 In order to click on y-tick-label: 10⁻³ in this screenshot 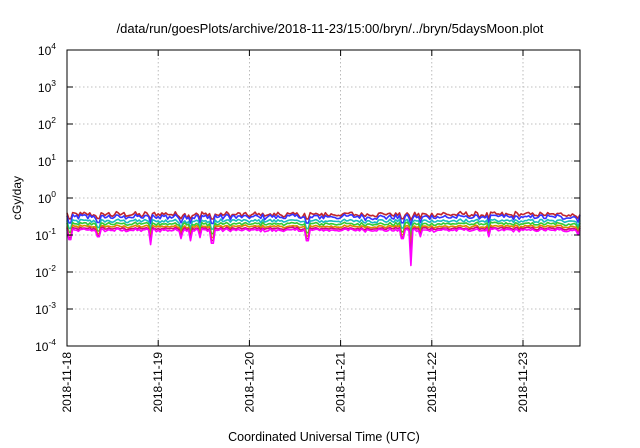, I will do `click(45, 308)`.